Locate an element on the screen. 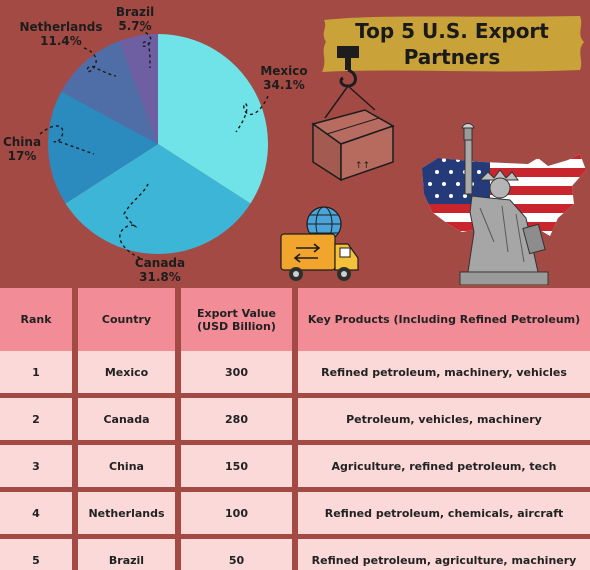  pie-label-brazil: Brazil 5.7% is located at coordinates (135, 19).